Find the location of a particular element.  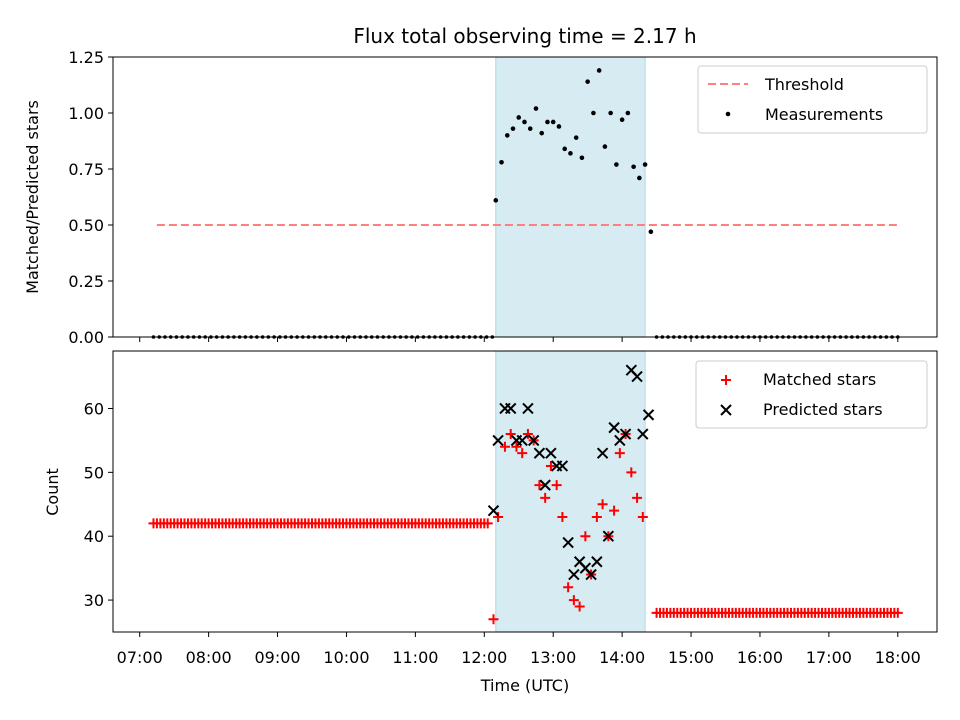

count-legend: Matched stars Predicted stars is located at coordinates (811, 394).